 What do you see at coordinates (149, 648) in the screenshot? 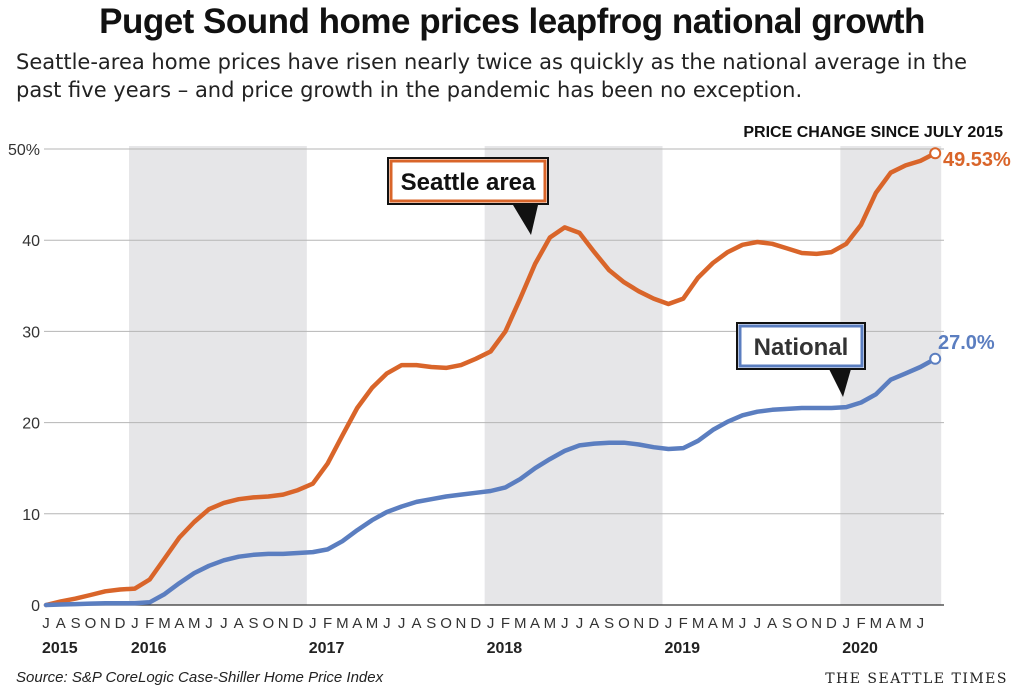
I see `year-label: 2016` at bounding box center [149, 648].